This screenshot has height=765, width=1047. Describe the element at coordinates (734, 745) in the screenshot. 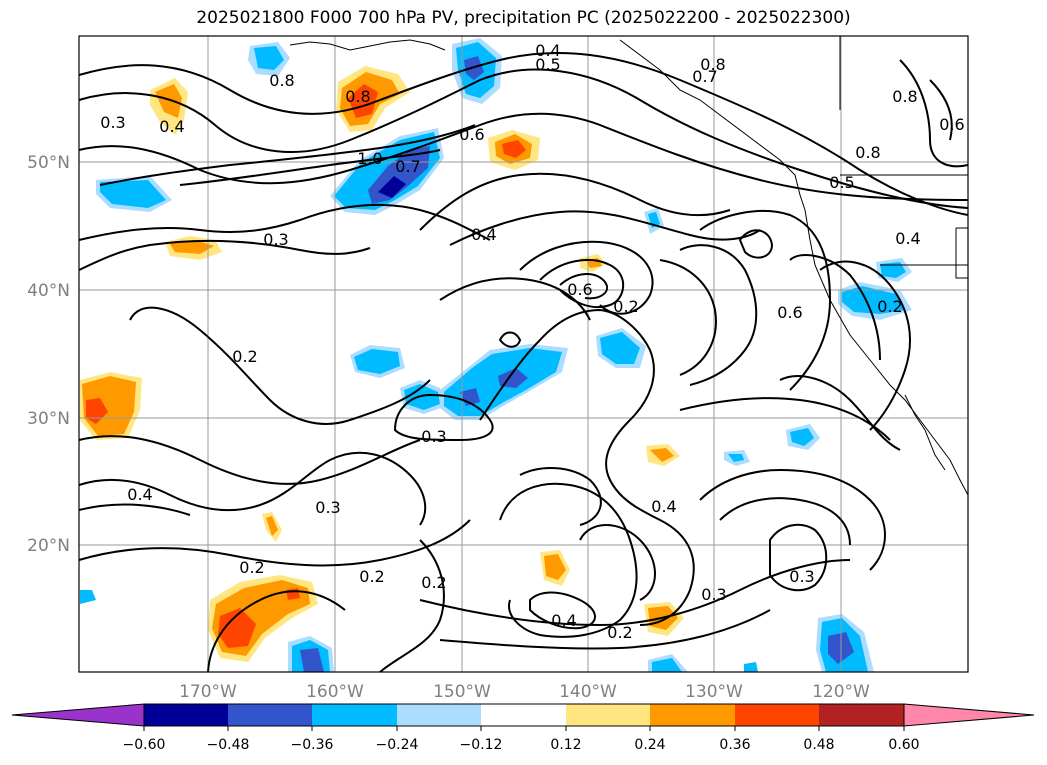

I see `colorbar-tick-label: 0.36` at that location.